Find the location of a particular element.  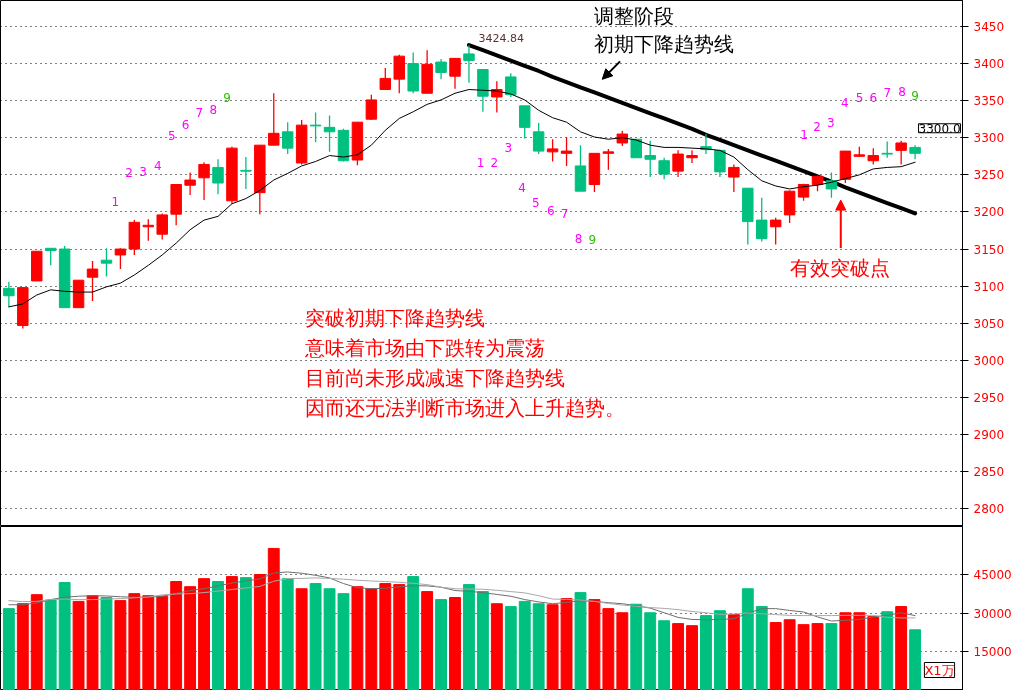

y-tick-label: 2950 is located at coordinates (989, 397).